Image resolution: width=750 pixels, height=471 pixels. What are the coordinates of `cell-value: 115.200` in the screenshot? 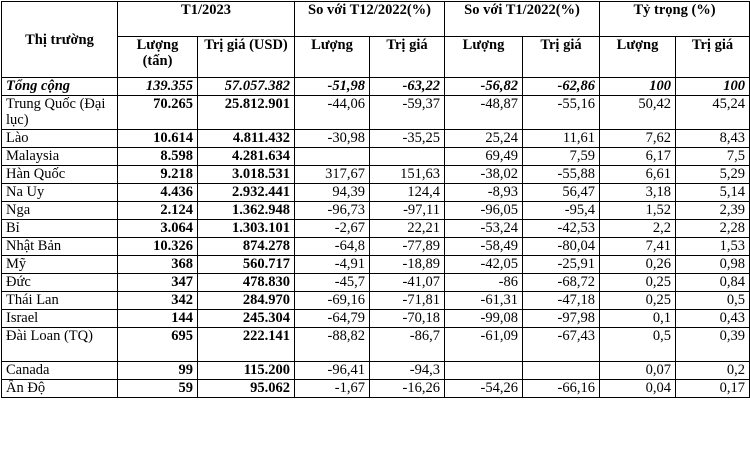 It's located at (246, 370).